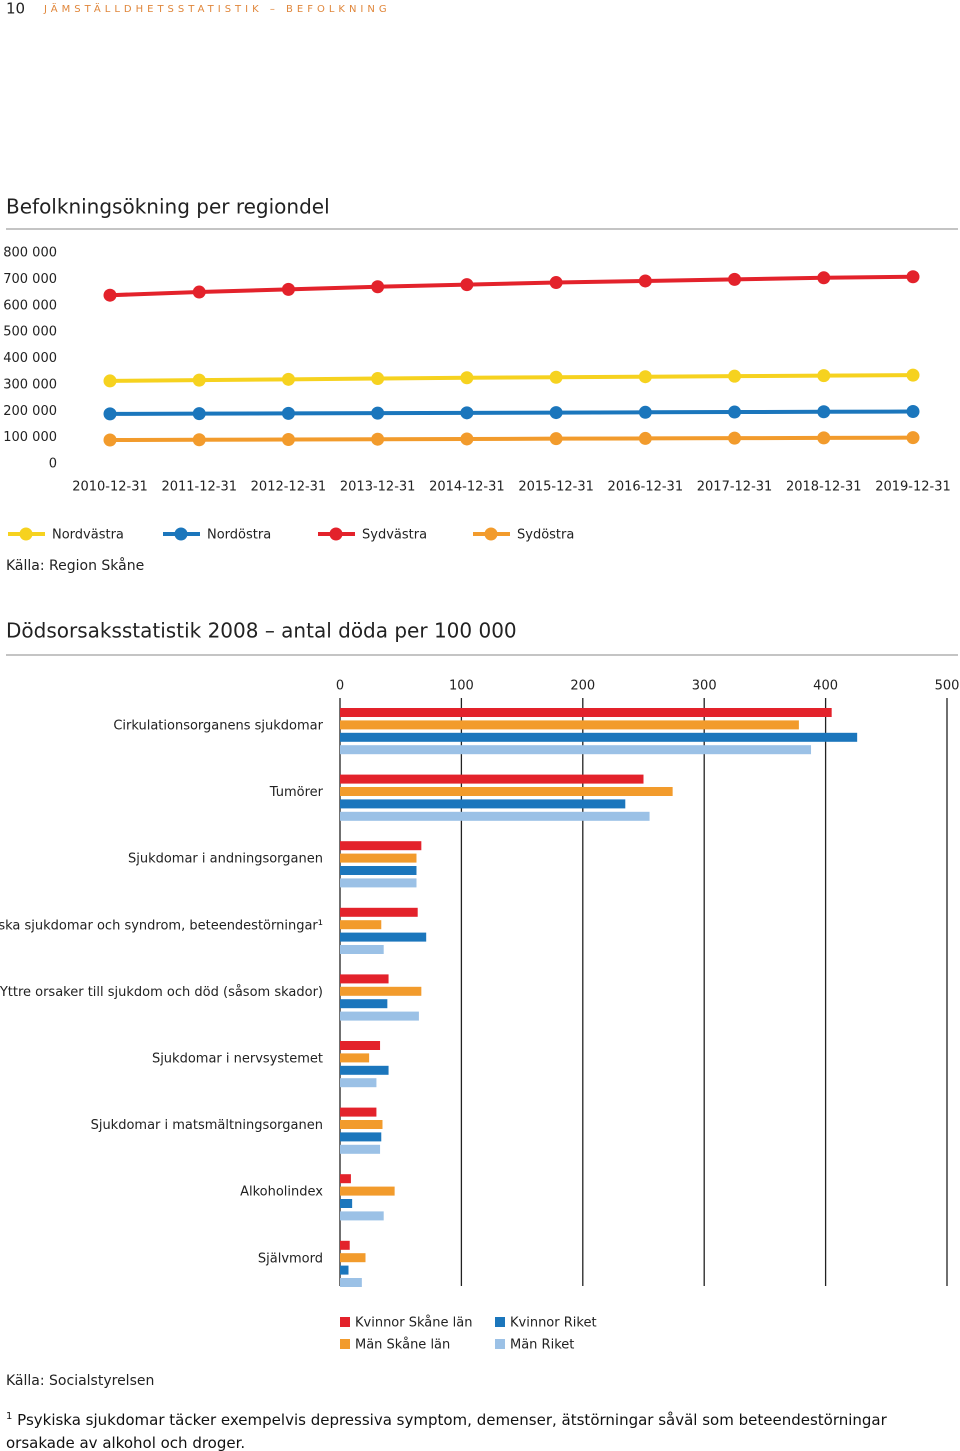 This screenshot has height=1451, width=960. What do you see at coordinates (30, 279) in the screenshot?
I see `y-tick-label: 700 000` at bounding box center [30, 279].